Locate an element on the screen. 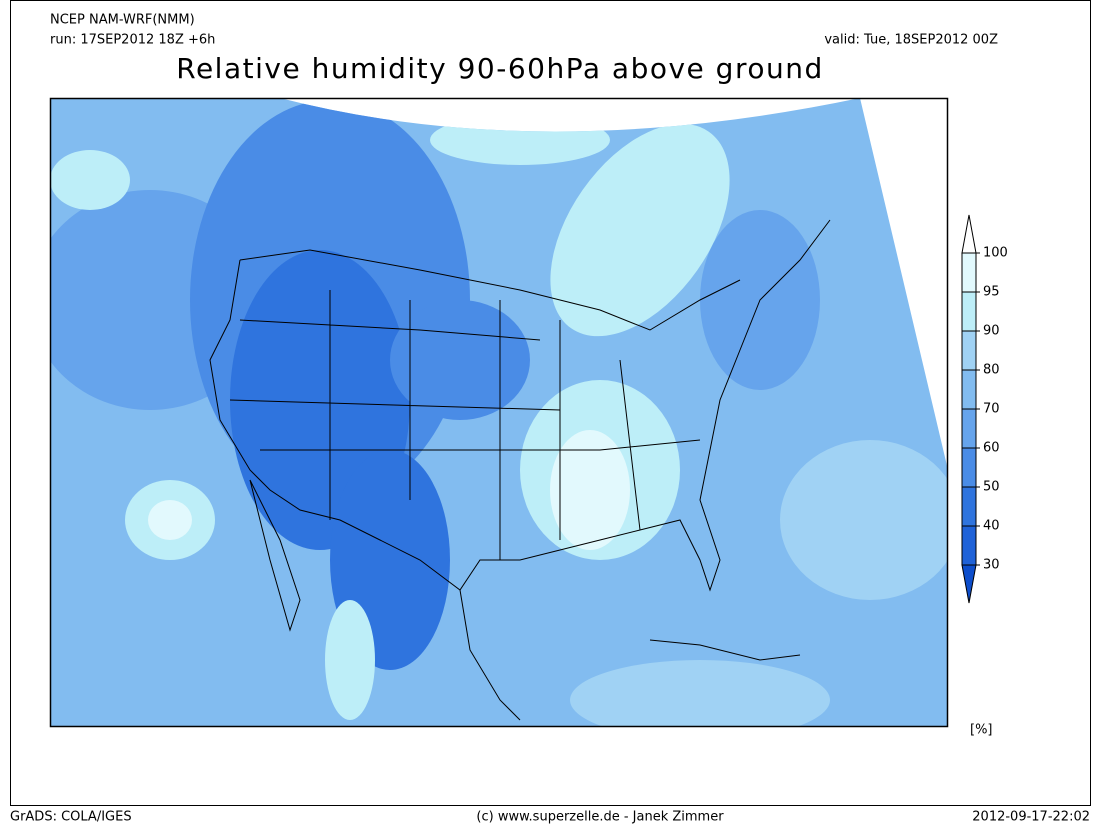  colorbar-label: 90 is located at coordinates (991, 331).